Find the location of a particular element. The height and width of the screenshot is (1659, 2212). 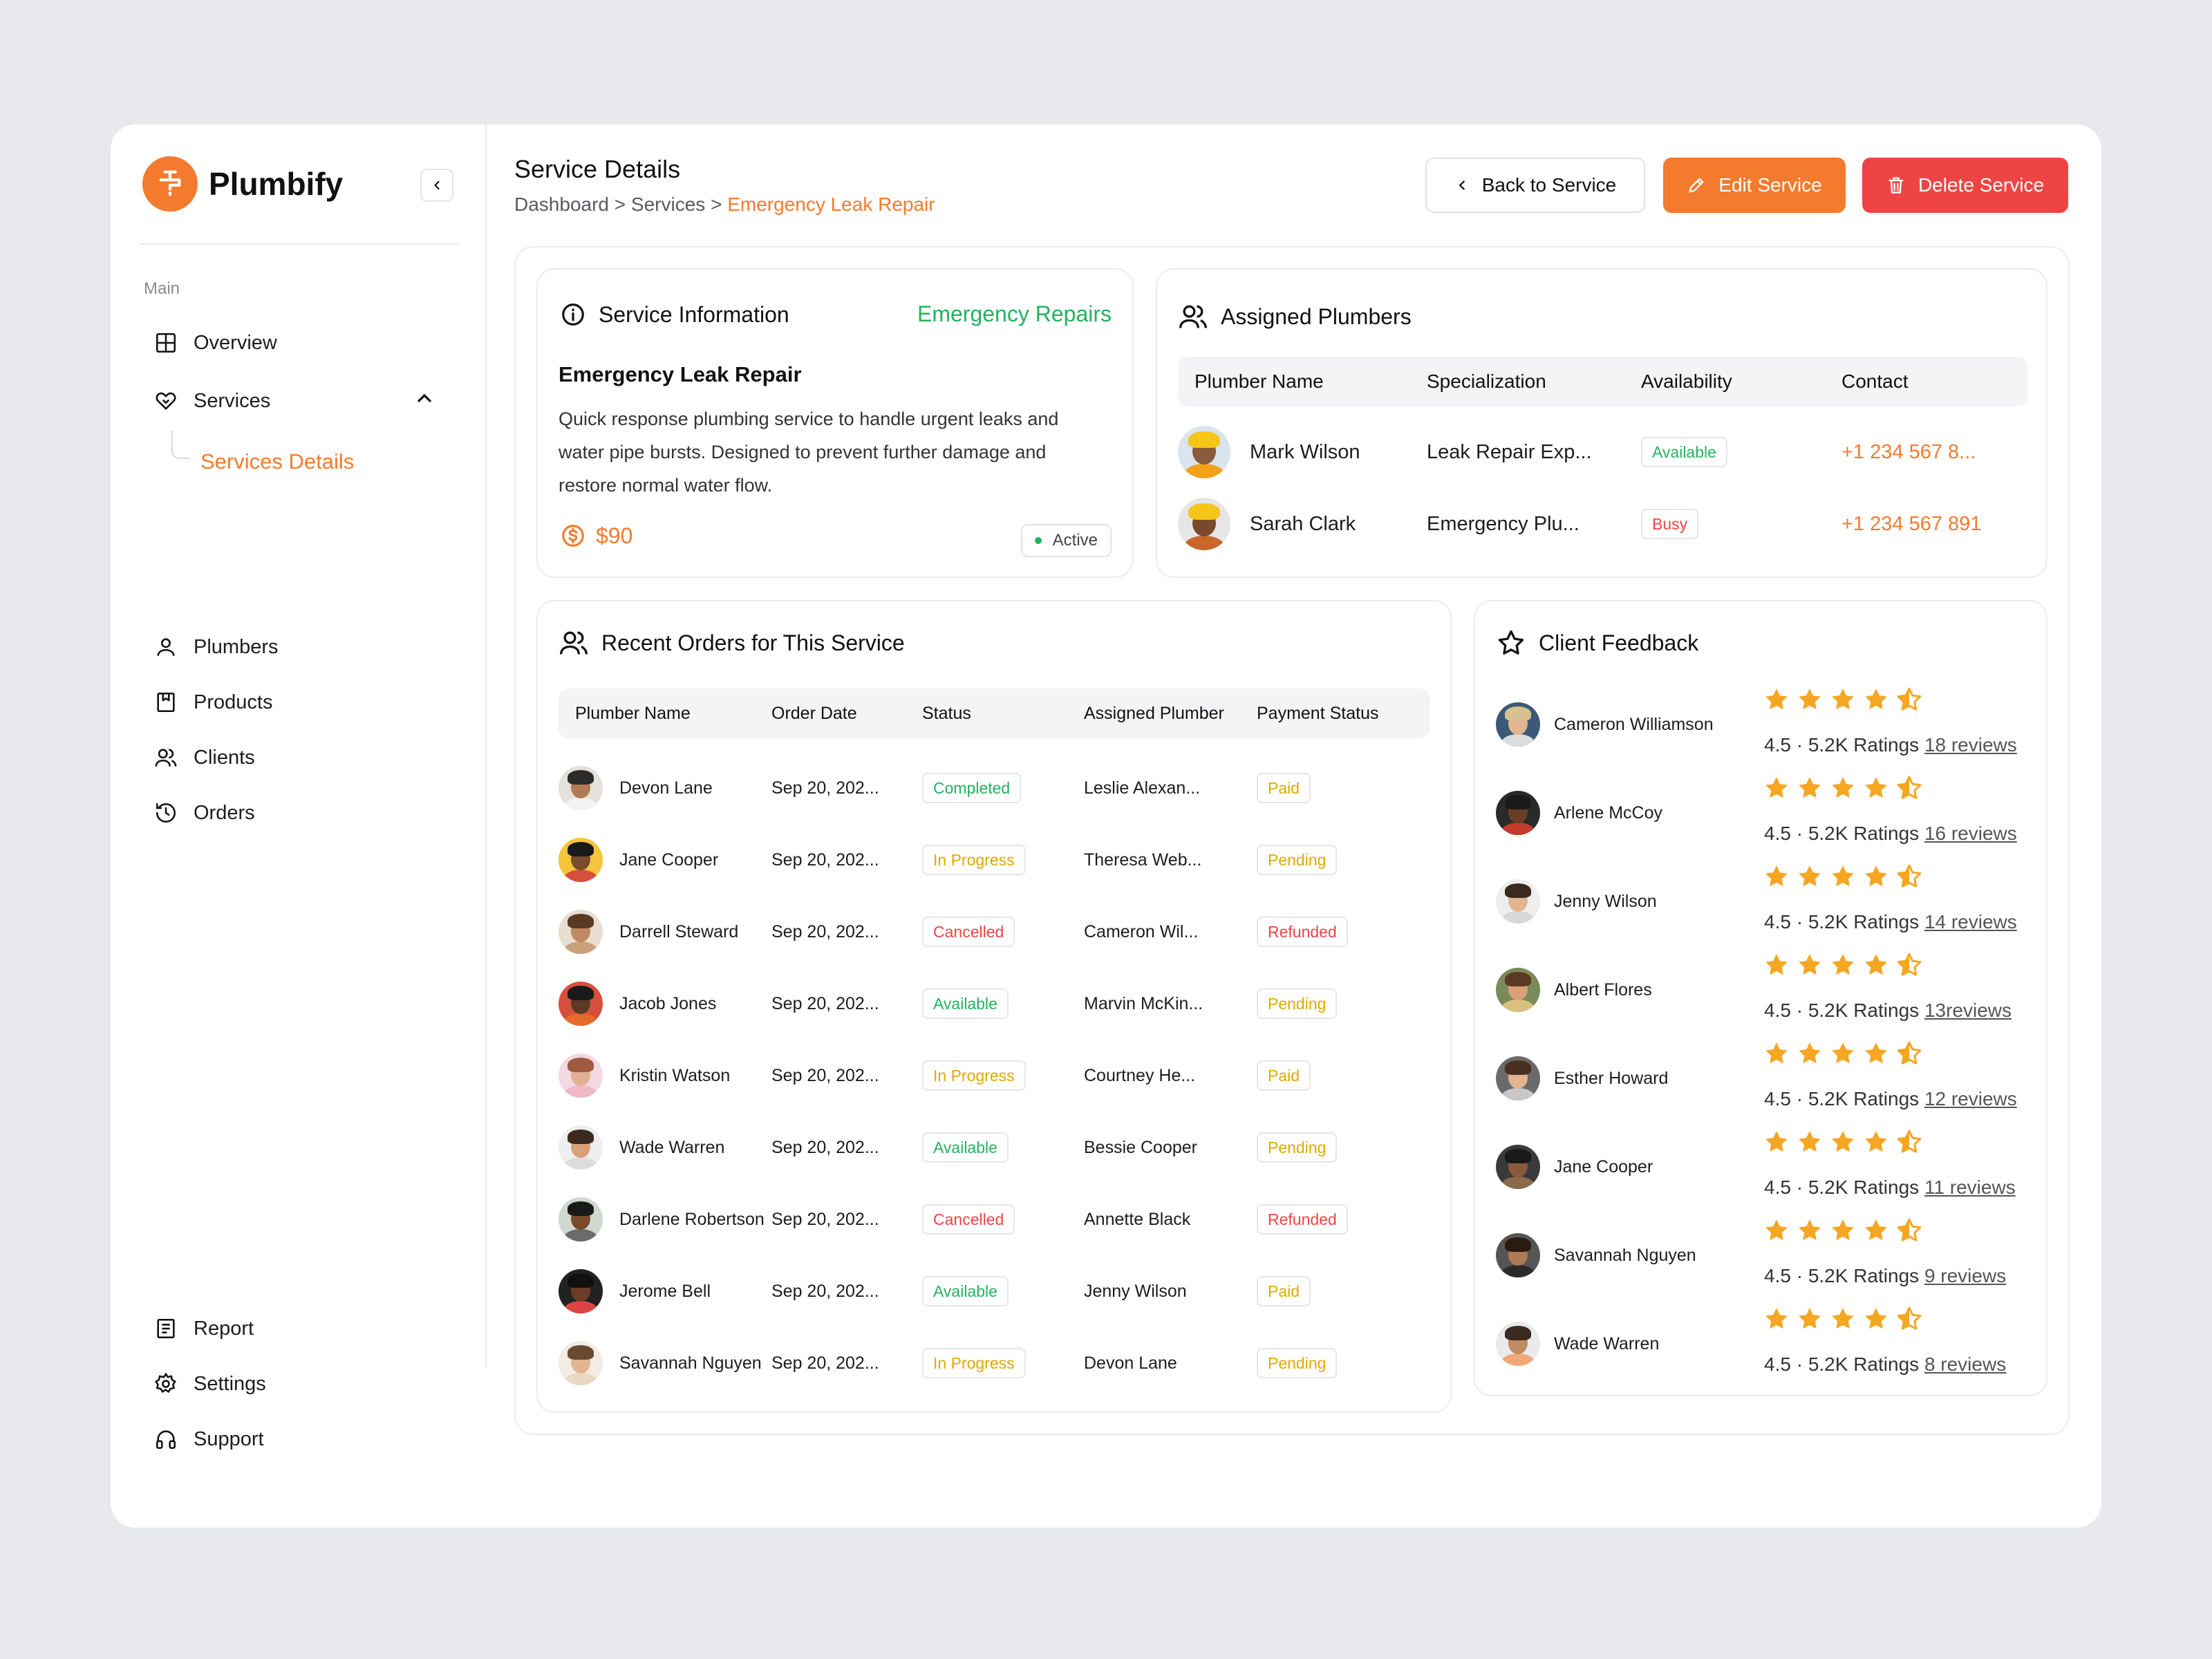

edit-service-button: Edit Service is located at coordinates (1755, 185).